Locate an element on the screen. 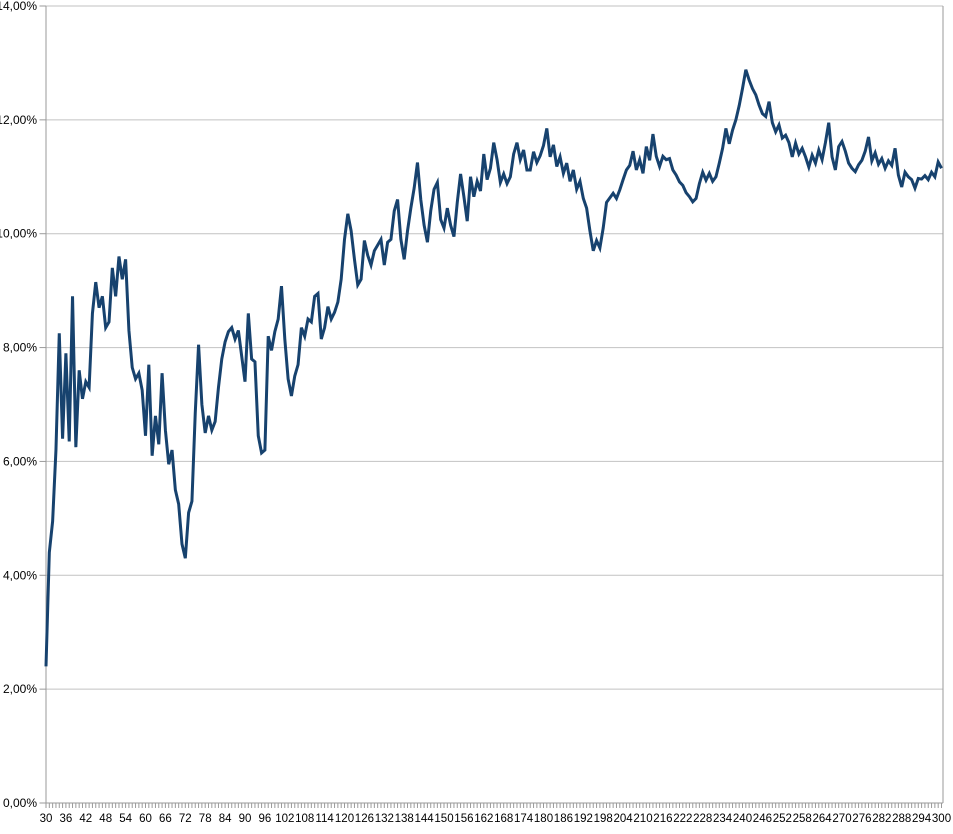 The image size is (953, 834). x-tick-label: 138 is located at coordinates (404, 819).